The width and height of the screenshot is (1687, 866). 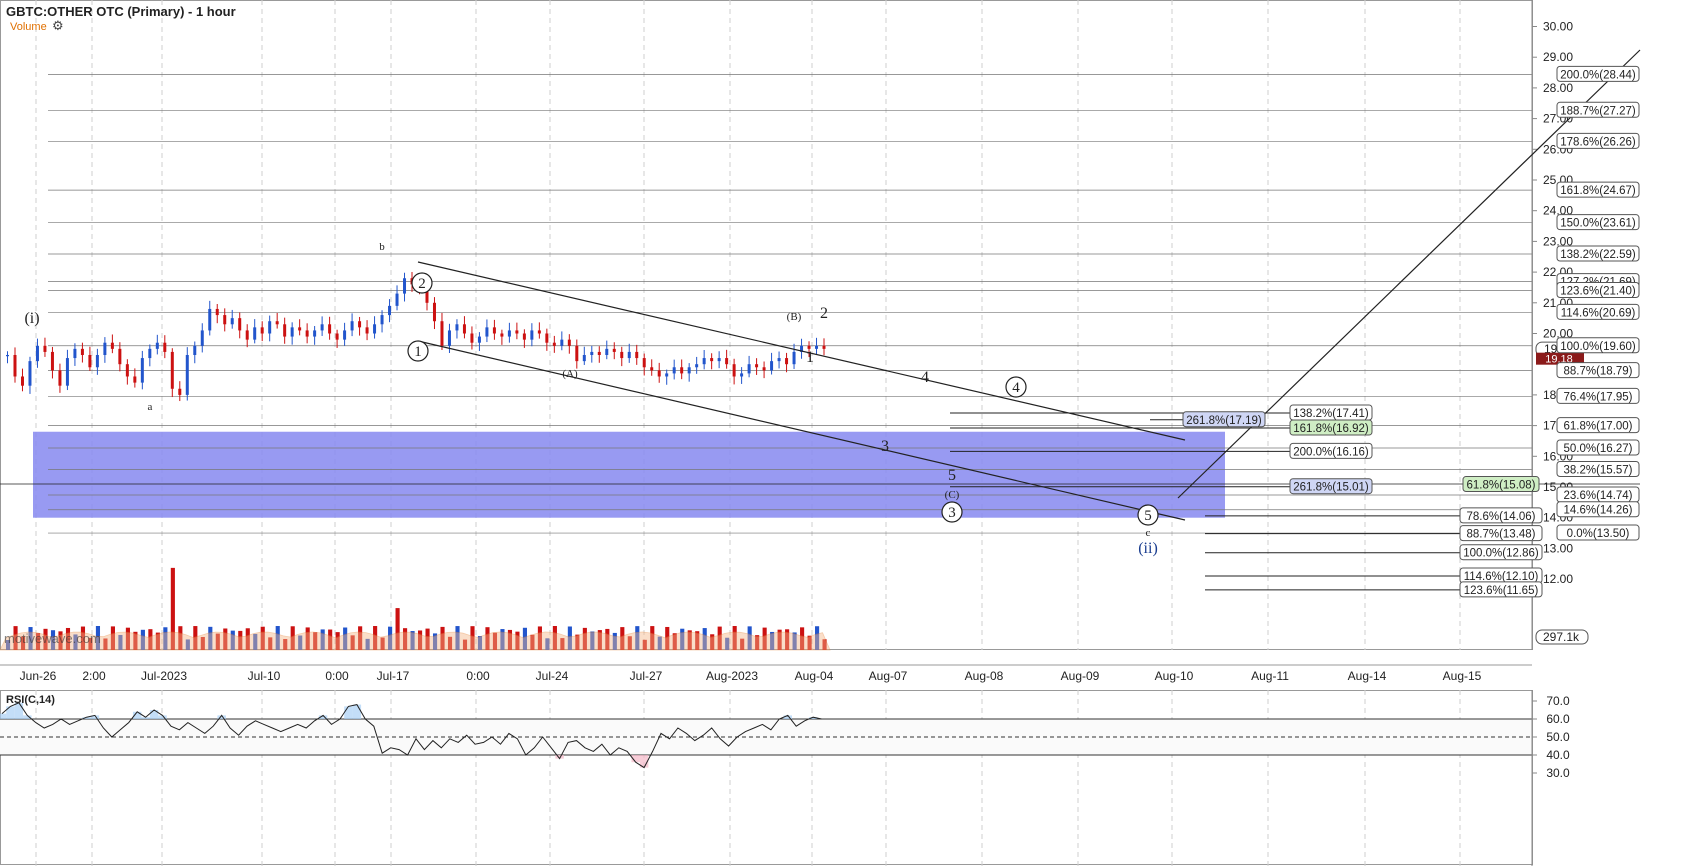 I want to click on volume-value-tag, so click(x=1562, y=637).